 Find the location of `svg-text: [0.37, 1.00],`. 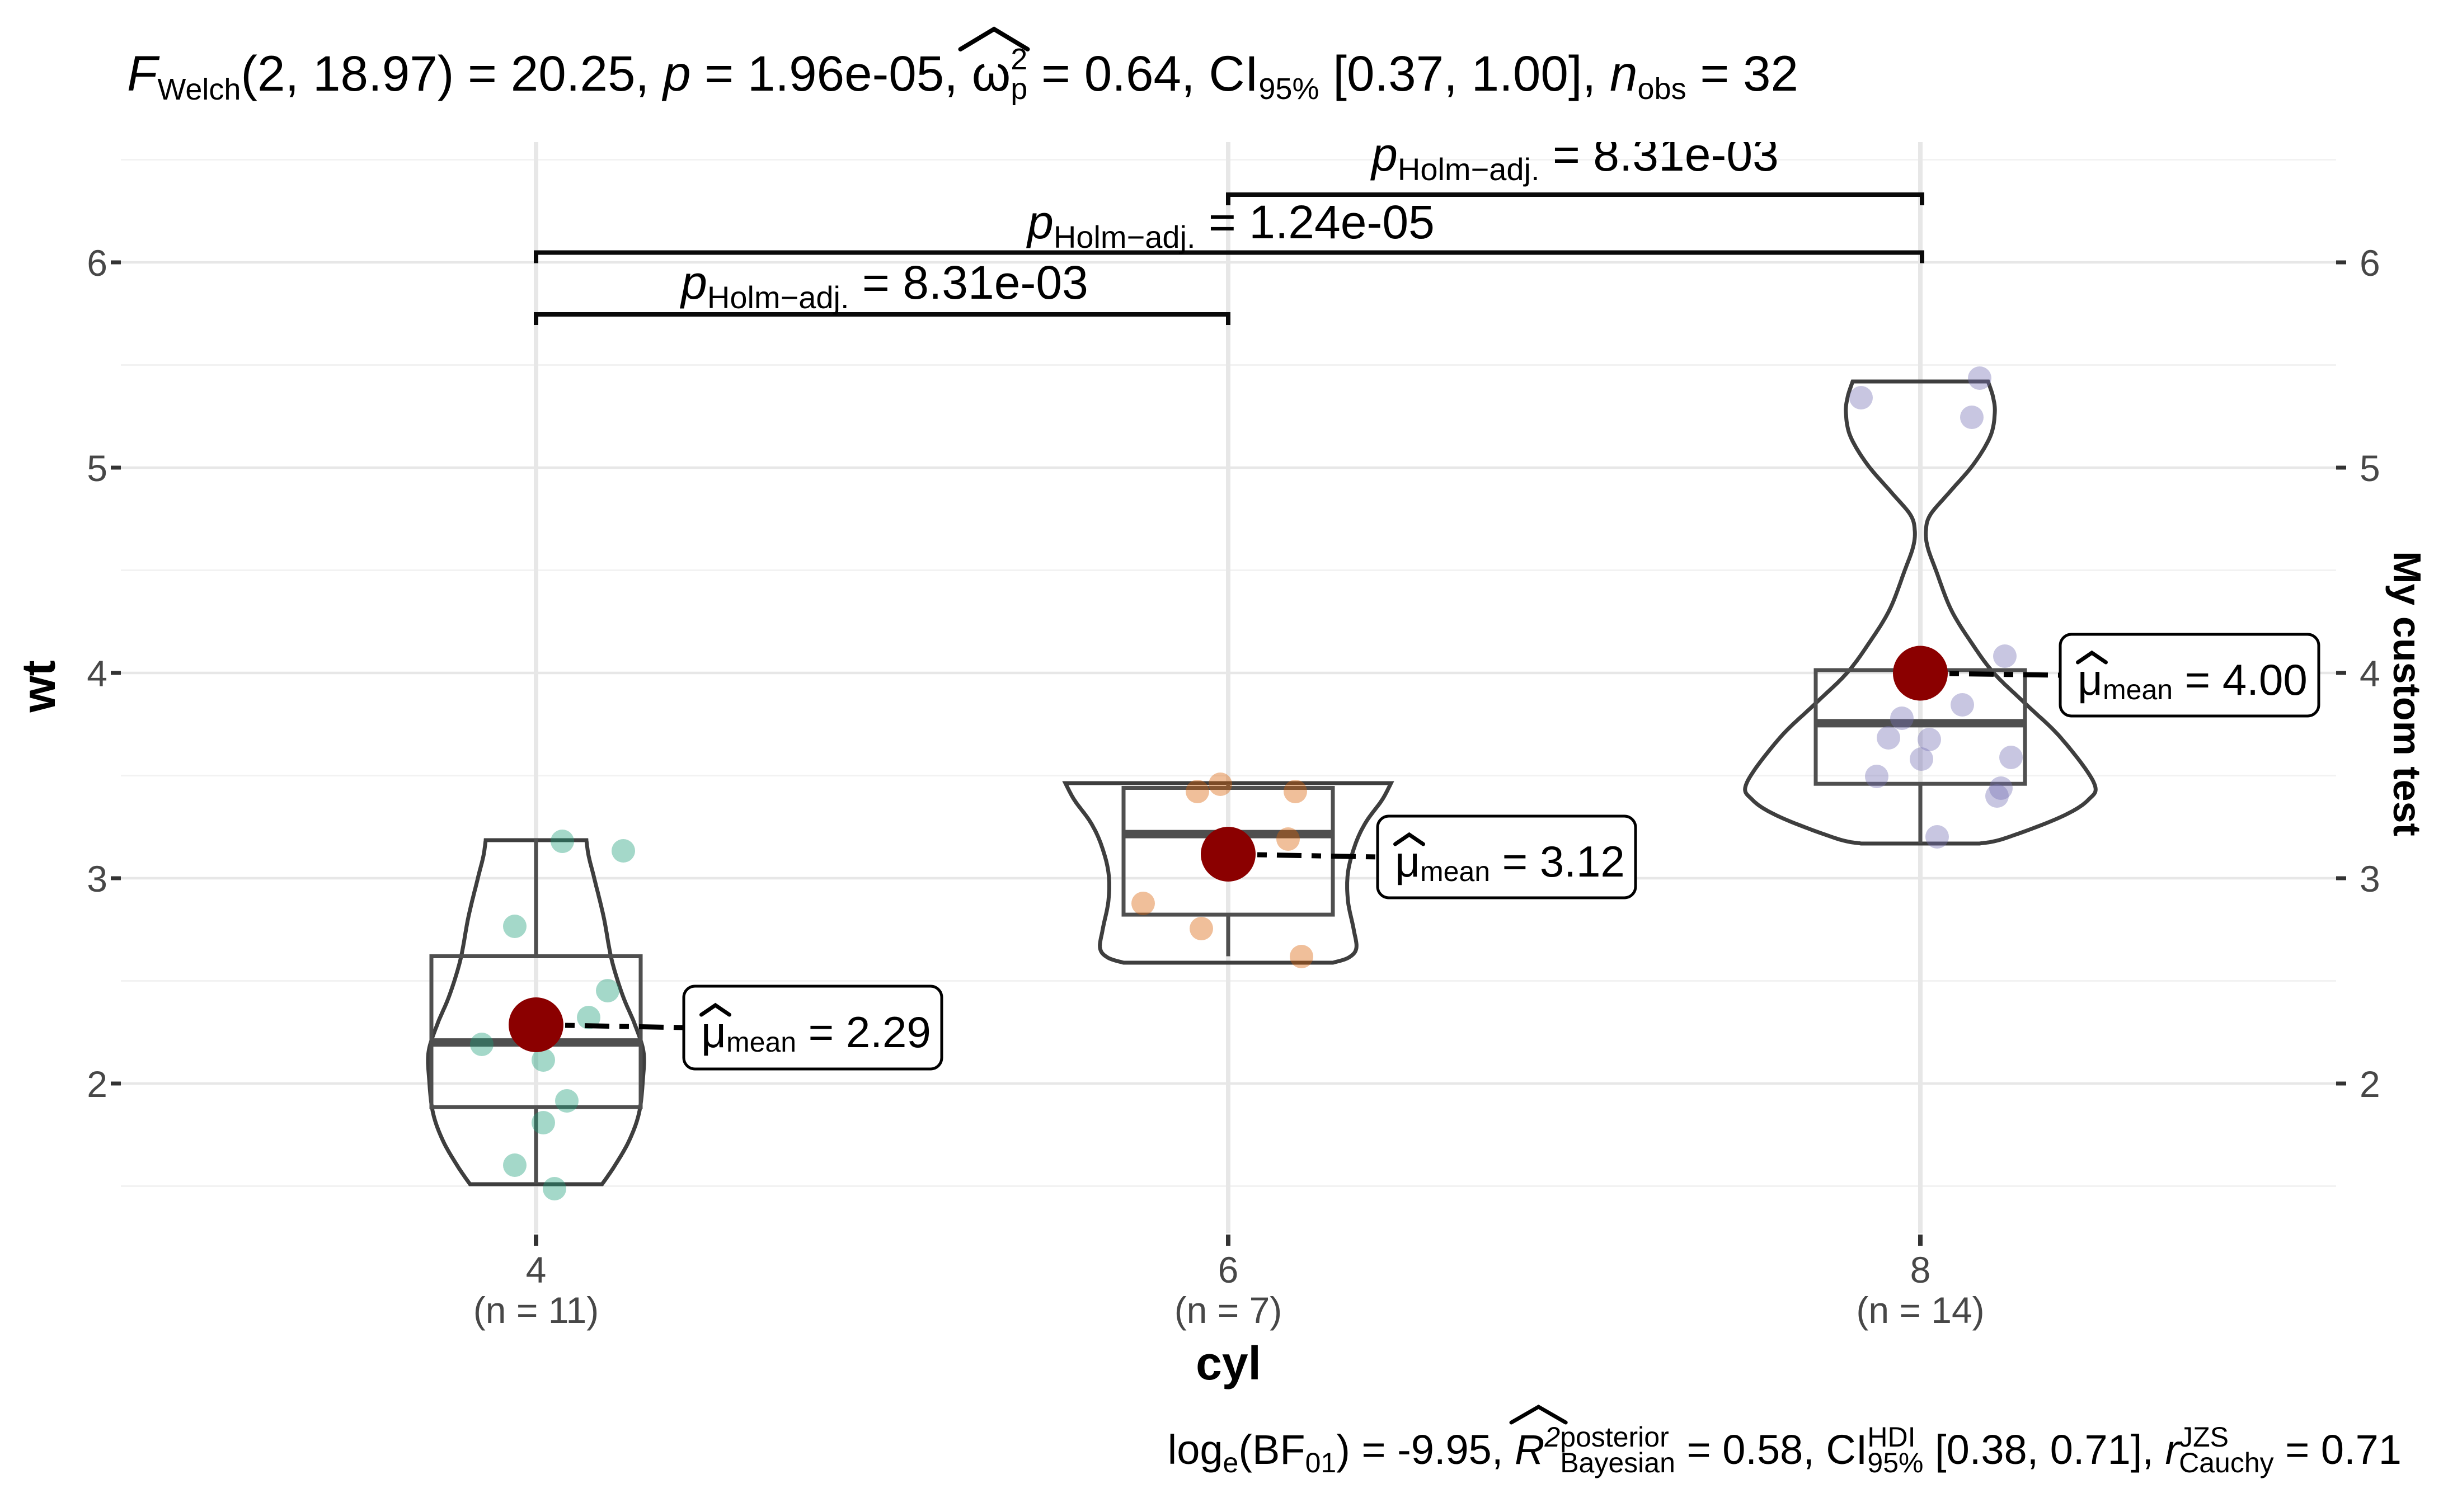

svg-text: [0.37, 1.00], is located at coordinates (1464, 73).